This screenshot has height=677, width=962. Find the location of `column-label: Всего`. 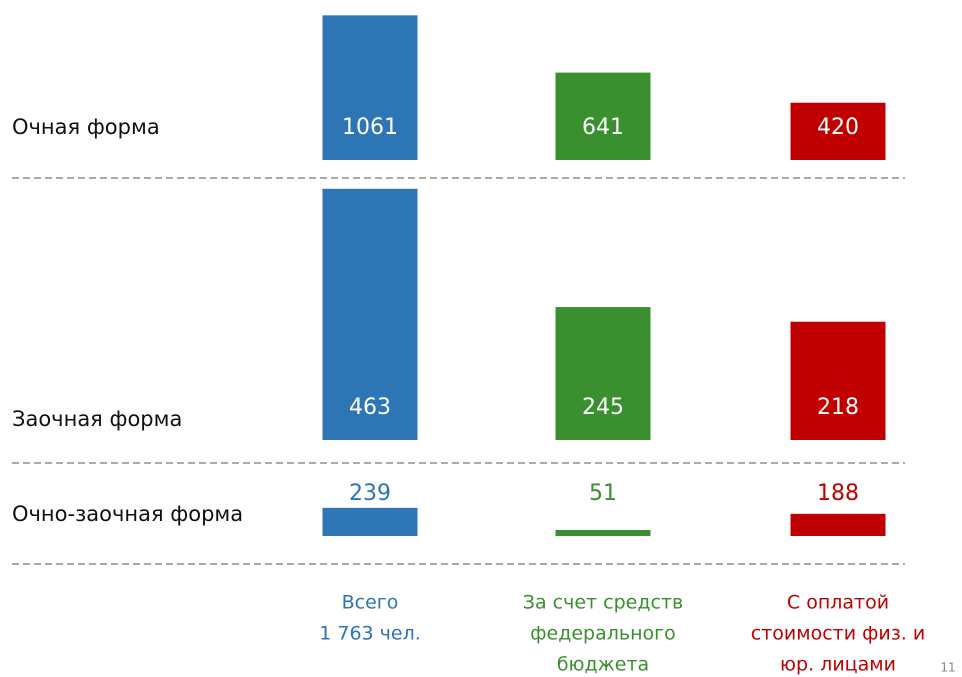

column-label: Всего is located at coordinates (370, 603).